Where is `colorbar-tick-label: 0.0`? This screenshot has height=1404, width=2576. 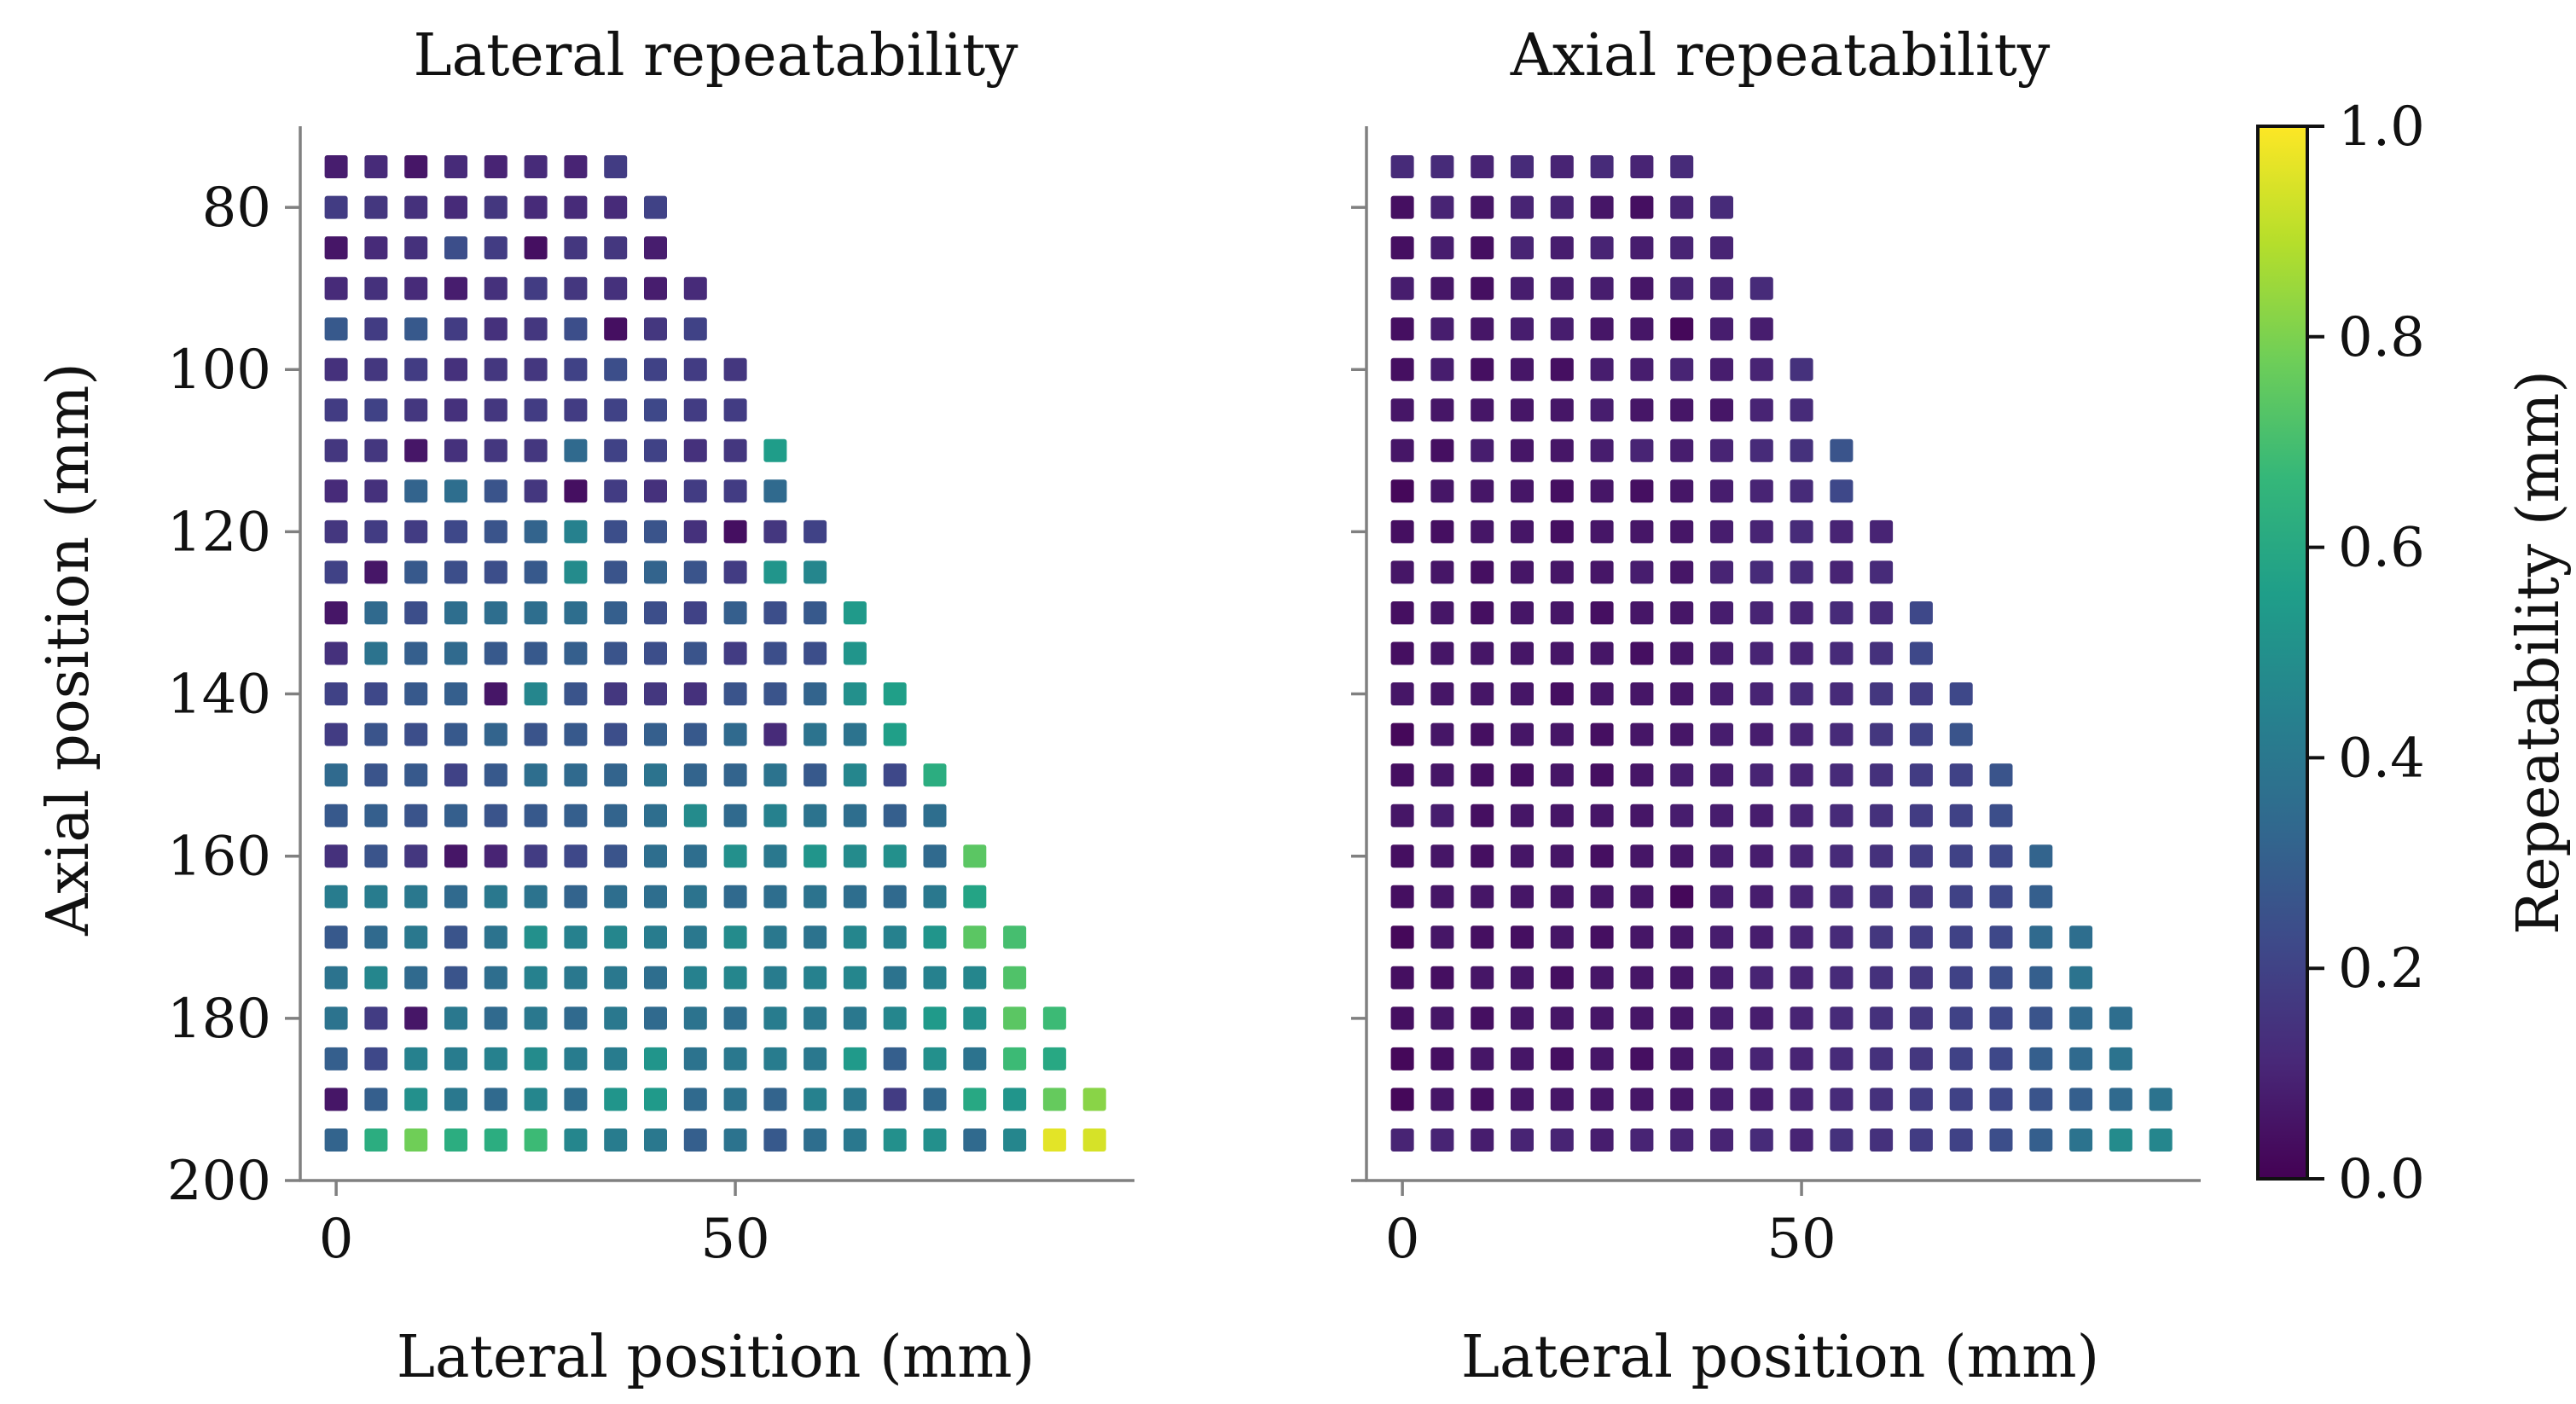
colorbar-tick-label: 0.0 is located at coordinates (2381, 1179).